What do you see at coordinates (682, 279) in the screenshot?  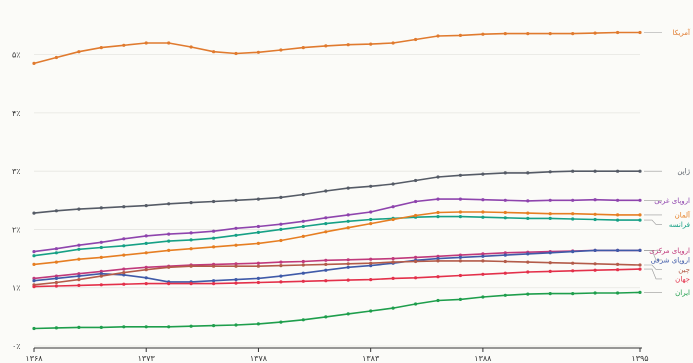 I see `series-label: جهان` at bounding box center [682, 279].